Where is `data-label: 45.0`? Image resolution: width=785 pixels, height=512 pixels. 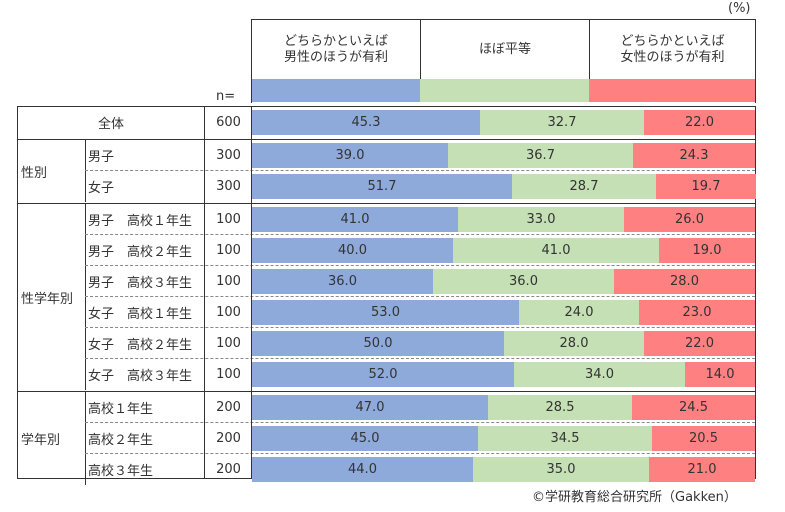 data-label: 45.0 is located at coordinates (365, 438).